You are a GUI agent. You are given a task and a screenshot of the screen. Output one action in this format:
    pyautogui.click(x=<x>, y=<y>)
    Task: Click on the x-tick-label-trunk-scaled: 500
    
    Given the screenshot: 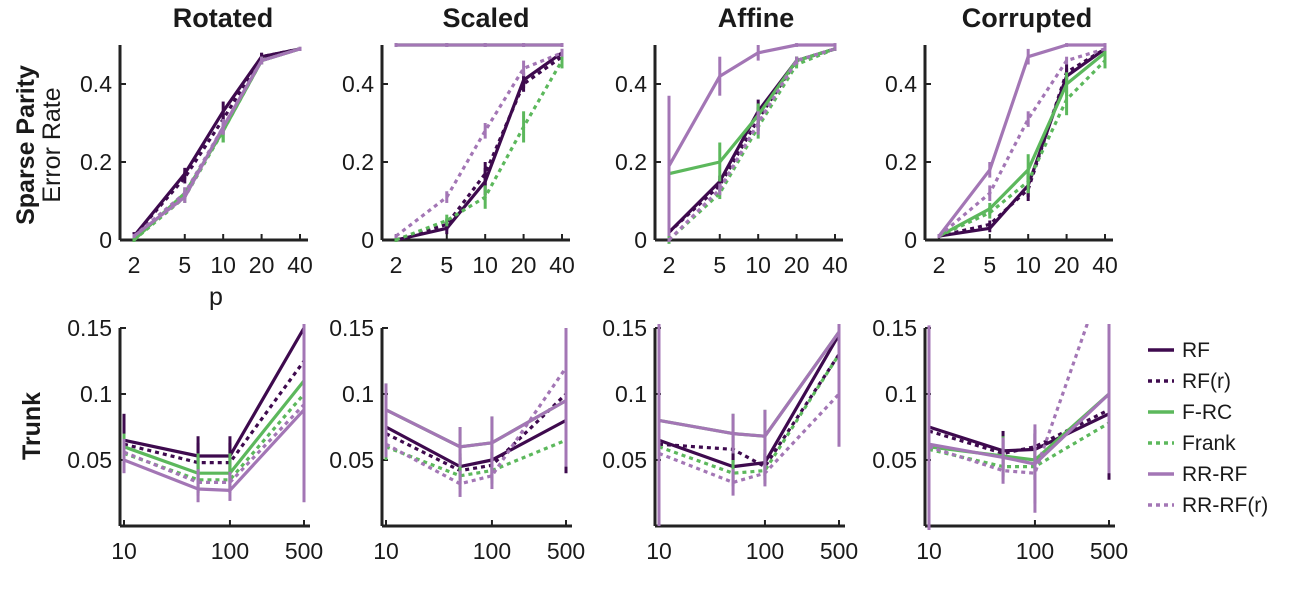 What is the action you would take?
    pyautogui.click(x=566, y=551)
    